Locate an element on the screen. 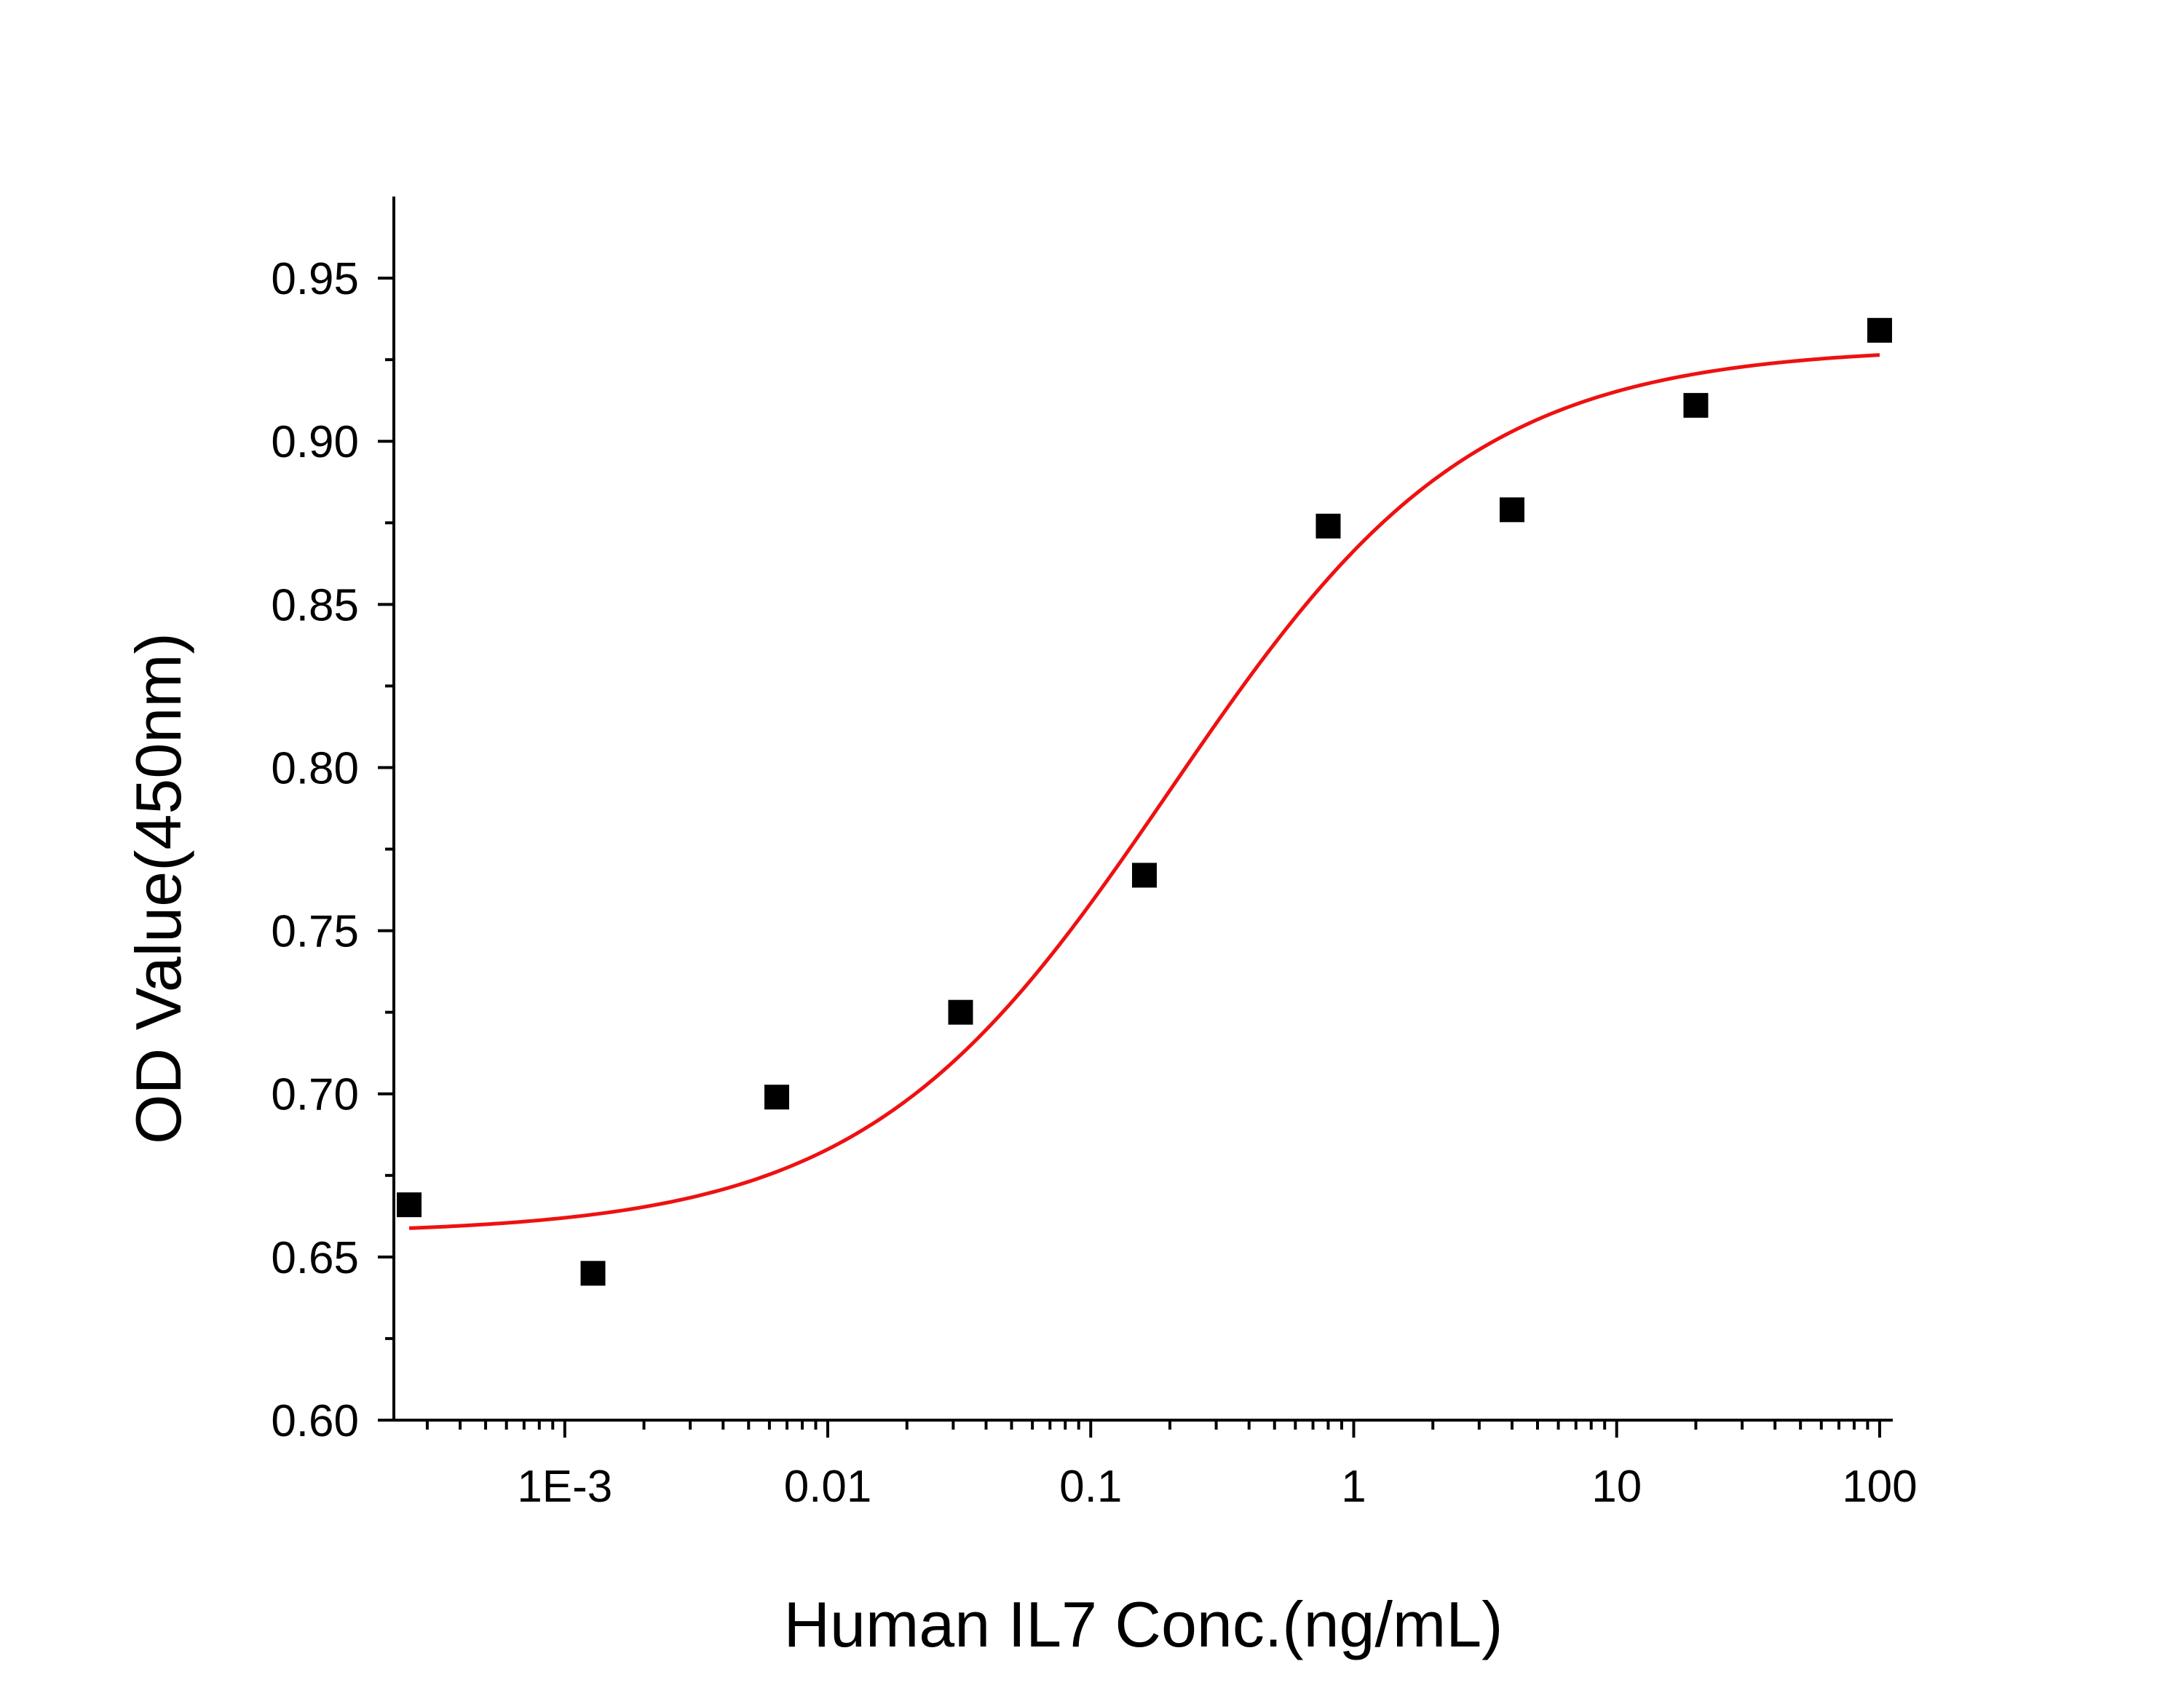 This screenshot has height=1688, width=2184. y-tick-label: 0.70 is located at coordinates (315, 1095).